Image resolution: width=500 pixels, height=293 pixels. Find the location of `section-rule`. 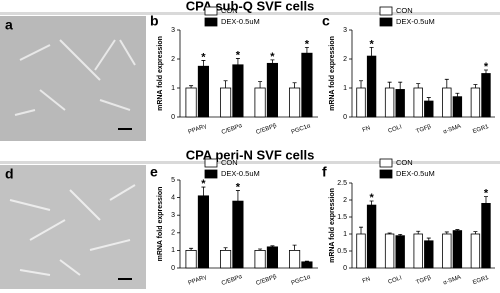

section-rule is located at coordinates (250, 162).